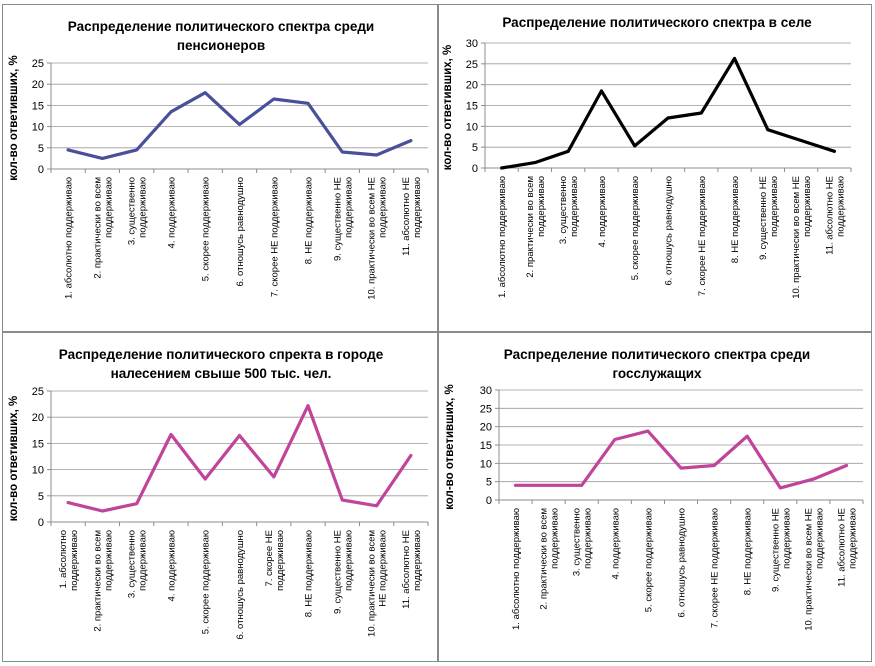 Image resolution: width=875 pixels, height=666 pixels. I want to click on x-tick-label: 7. скорее НЕподдерживаю, so click(275, 560).